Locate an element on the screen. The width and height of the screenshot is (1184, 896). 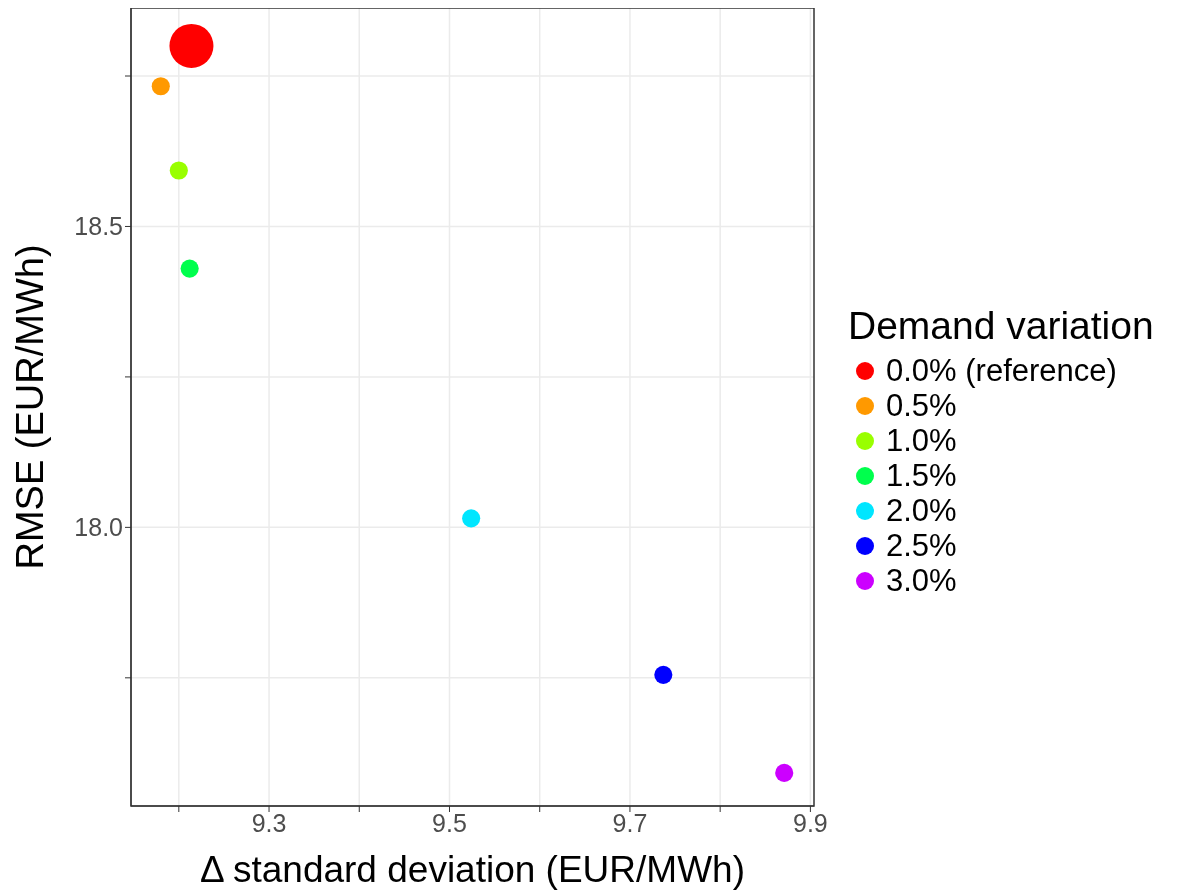
legend-label: 0.0% (reference) is located at coordinates (1001, 371).